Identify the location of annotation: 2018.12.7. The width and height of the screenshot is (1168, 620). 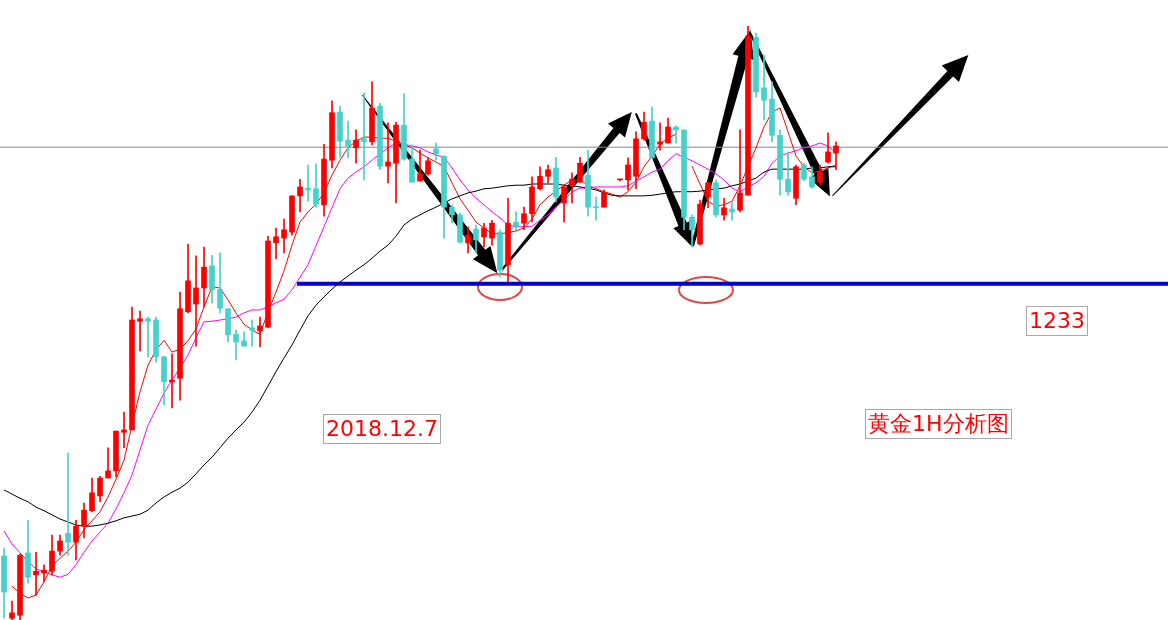
(382, 429).